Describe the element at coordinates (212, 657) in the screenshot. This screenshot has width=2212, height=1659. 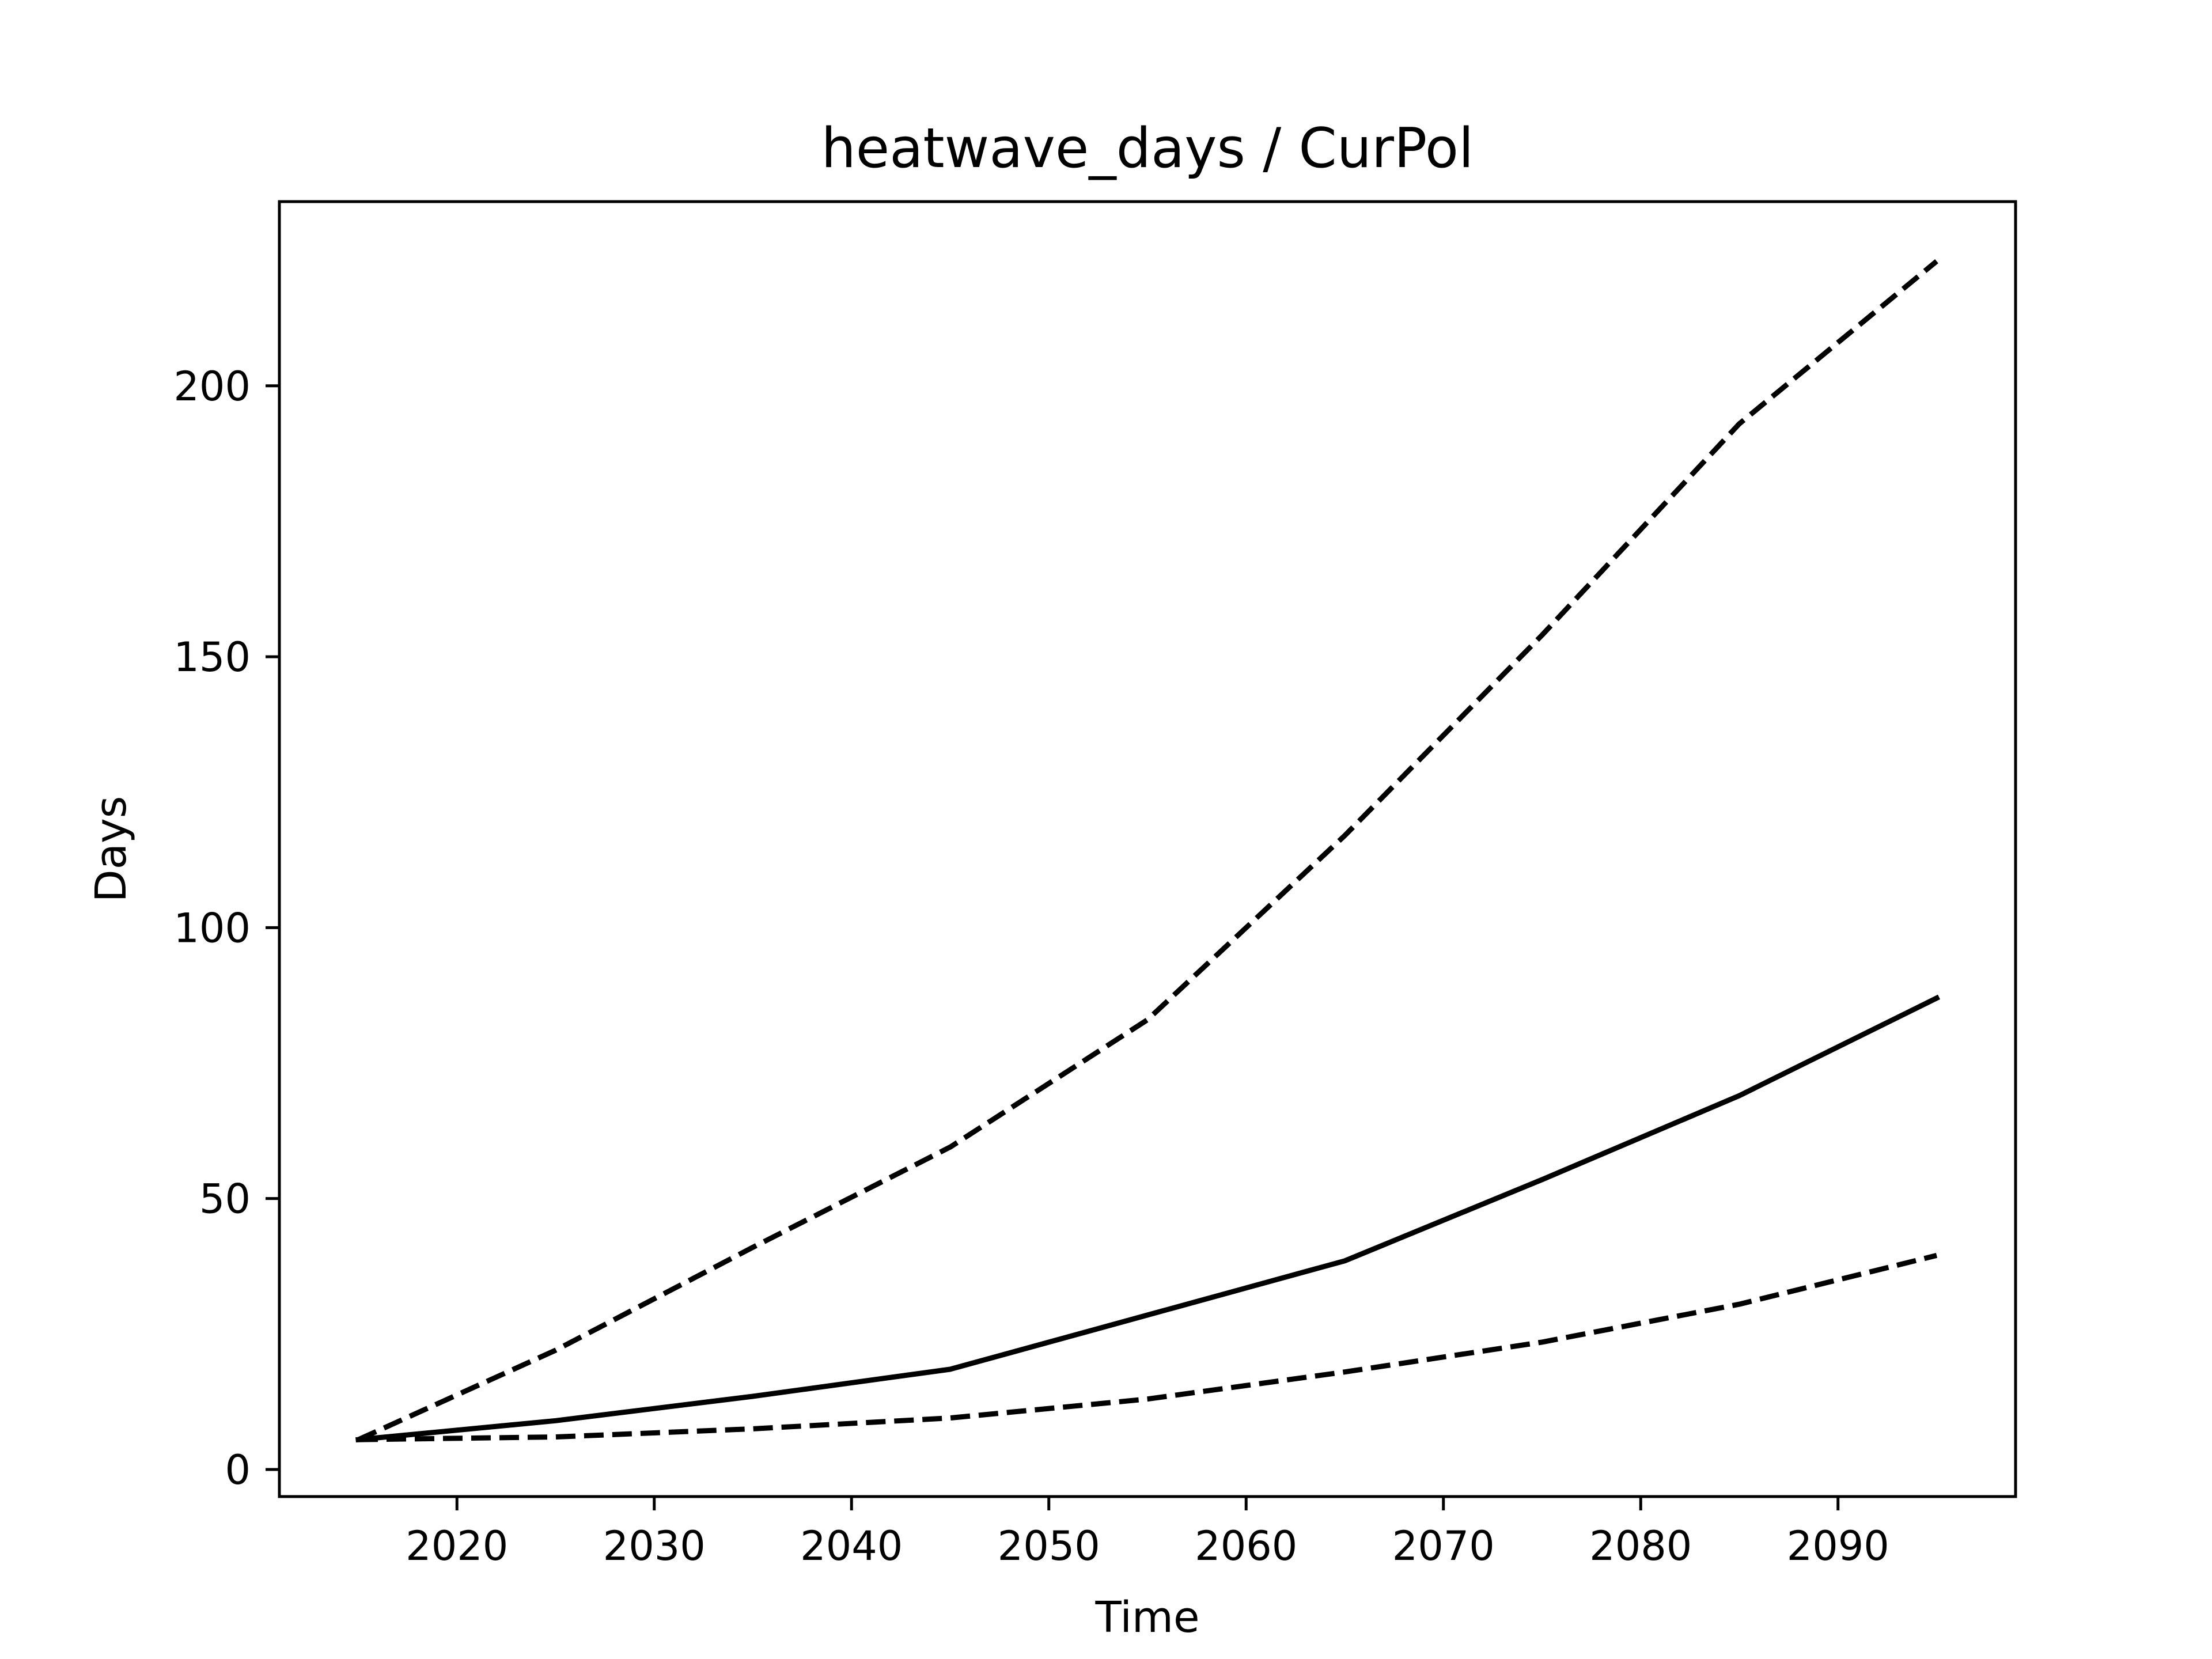
I see `y-tick-label: 150` at that location.